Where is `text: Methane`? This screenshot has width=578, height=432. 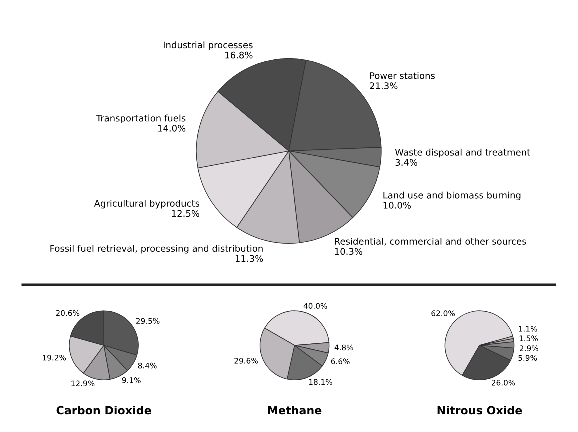
text: Methane is located at coordinates (295, 410).